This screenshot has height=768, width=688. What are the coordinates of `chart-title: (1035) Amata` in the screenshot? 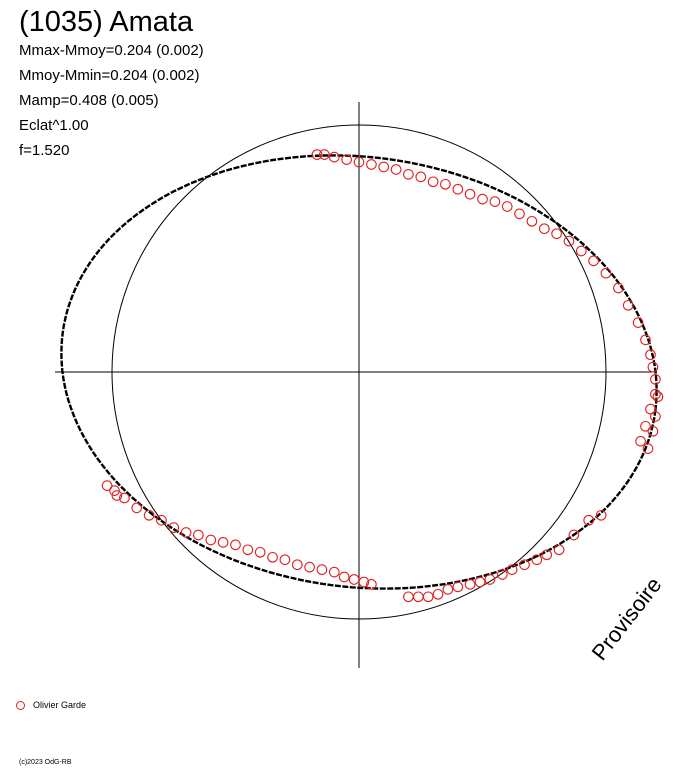 It's located at (106, 22).